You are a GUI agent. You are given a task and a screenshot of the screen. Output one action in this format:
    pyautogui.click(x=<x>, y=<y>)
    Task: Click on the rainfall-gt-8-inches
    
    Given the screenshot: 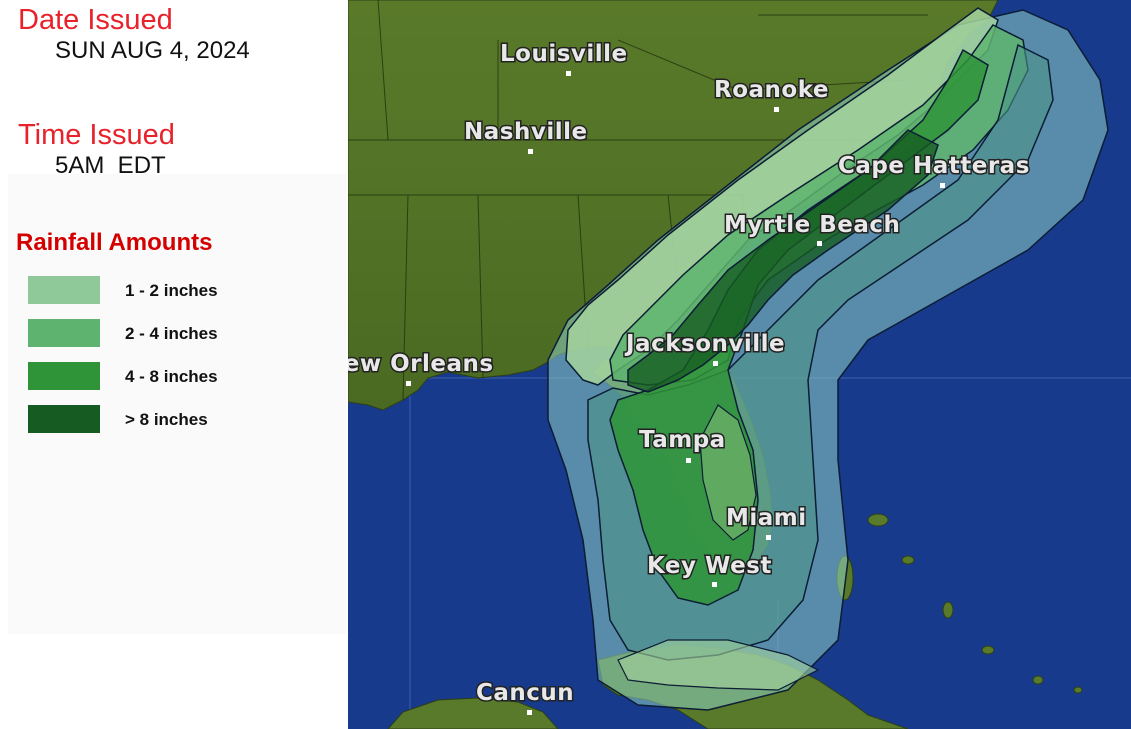 What is the action you would take?
    pyautogui.click(x=783, y=261)
    